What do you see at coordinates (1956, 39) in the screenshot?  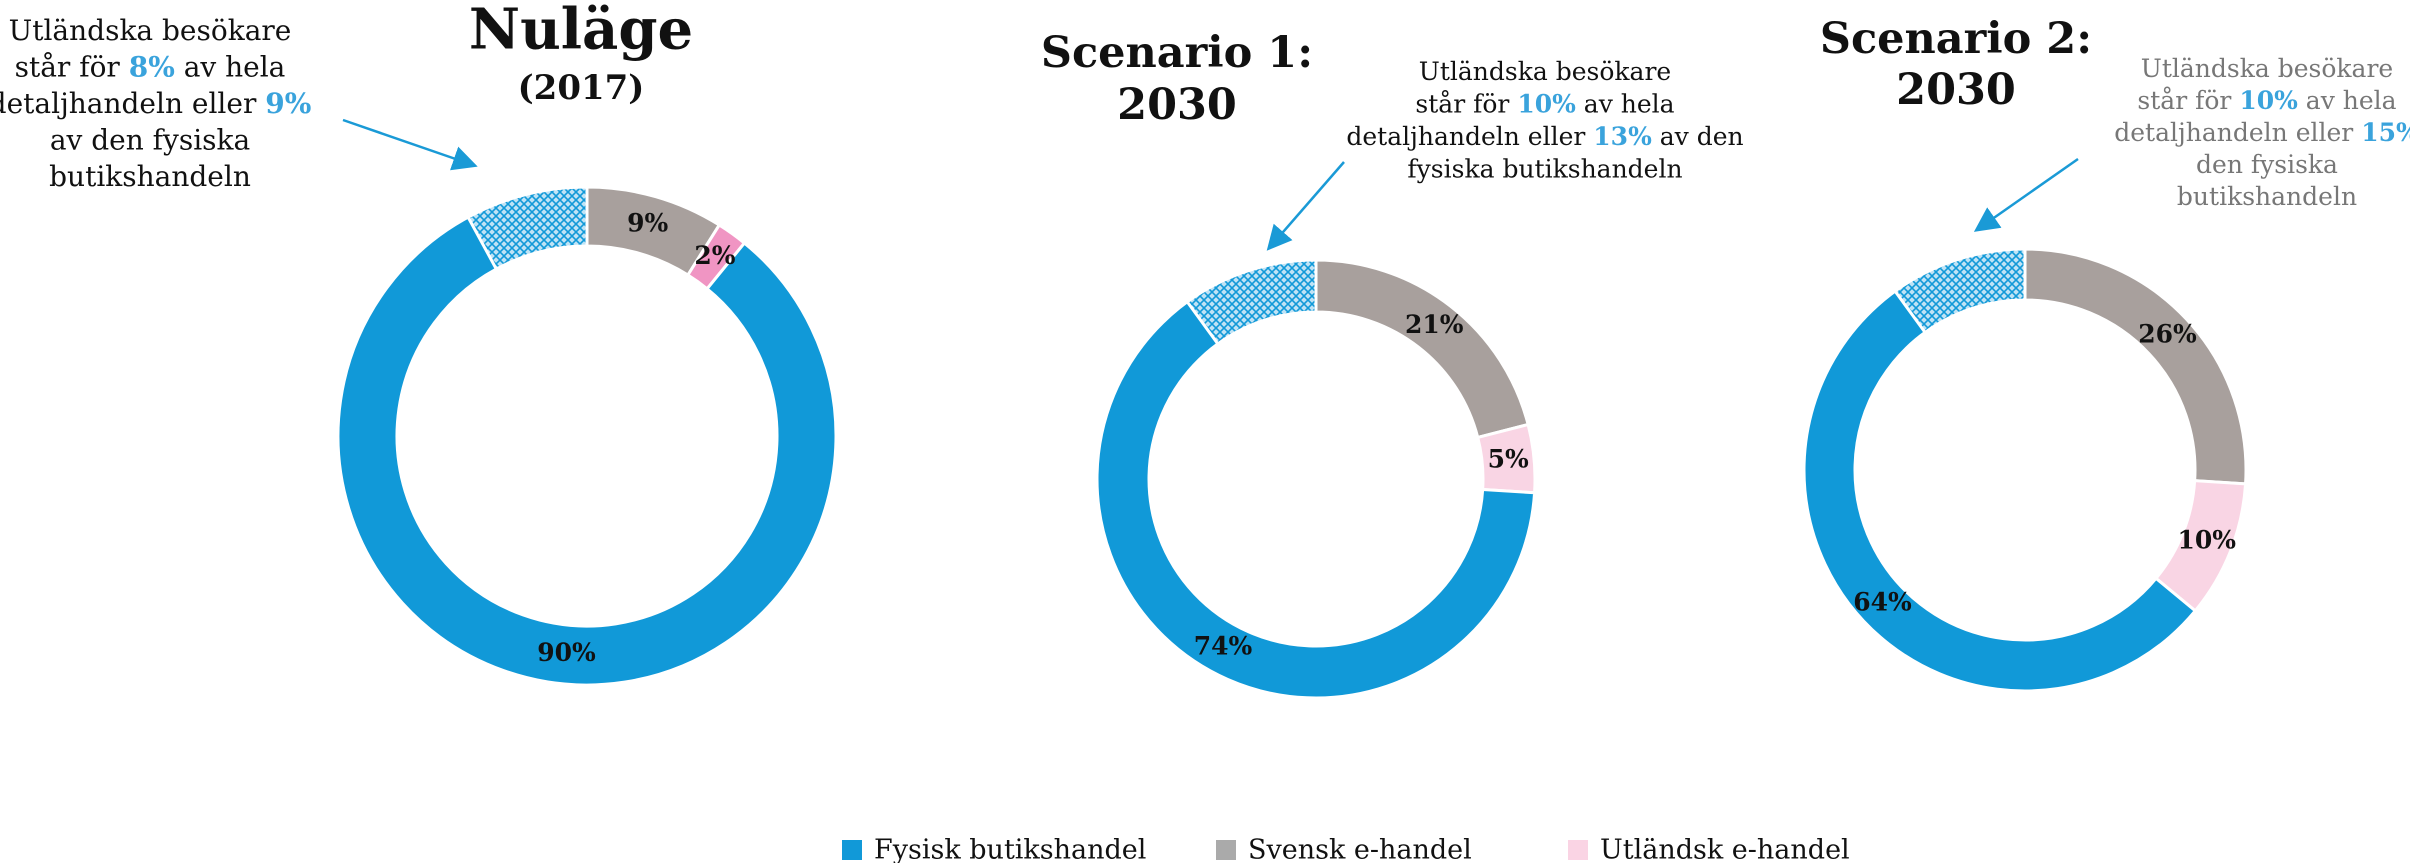 I see `chart-title: Scenario 2:` at bounding box center [1956, 39].